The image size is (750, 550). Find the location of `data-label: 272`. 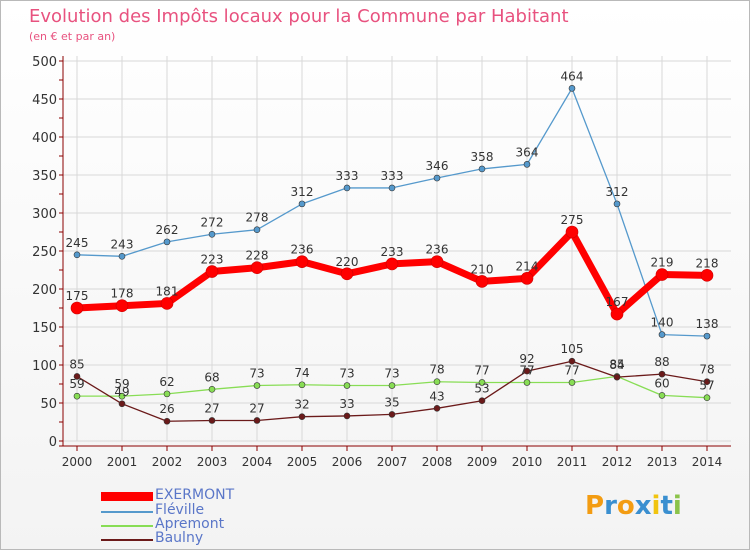

data-label: 272 is located at coordinates (212, 222).